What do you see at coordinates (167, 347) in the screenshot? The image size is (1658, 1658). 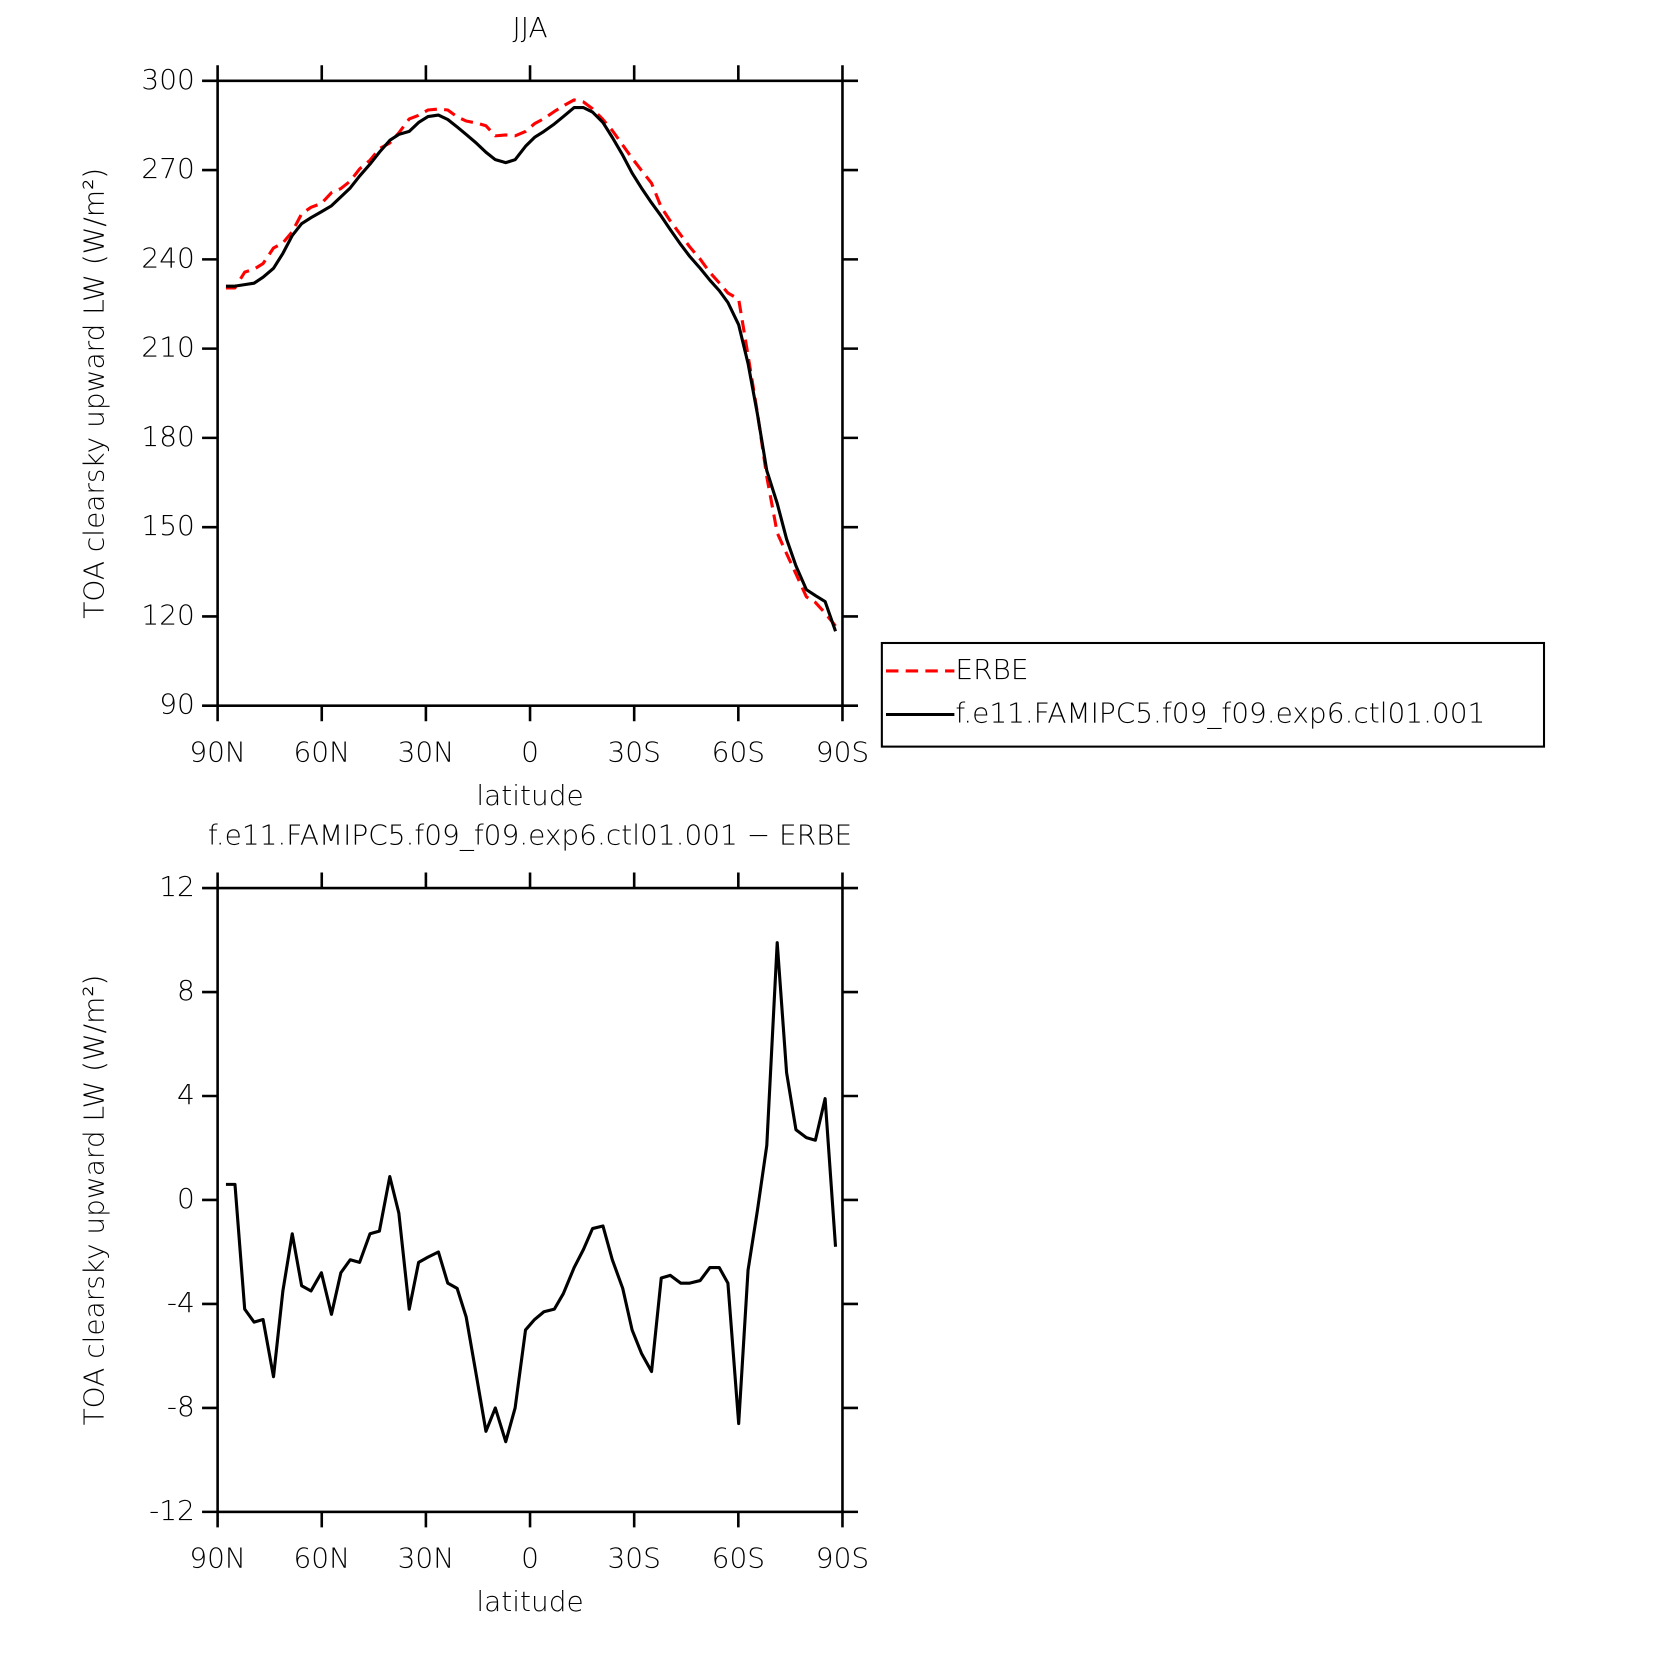 I see `y-tick-label: 210` at bounding box center [167, 347].